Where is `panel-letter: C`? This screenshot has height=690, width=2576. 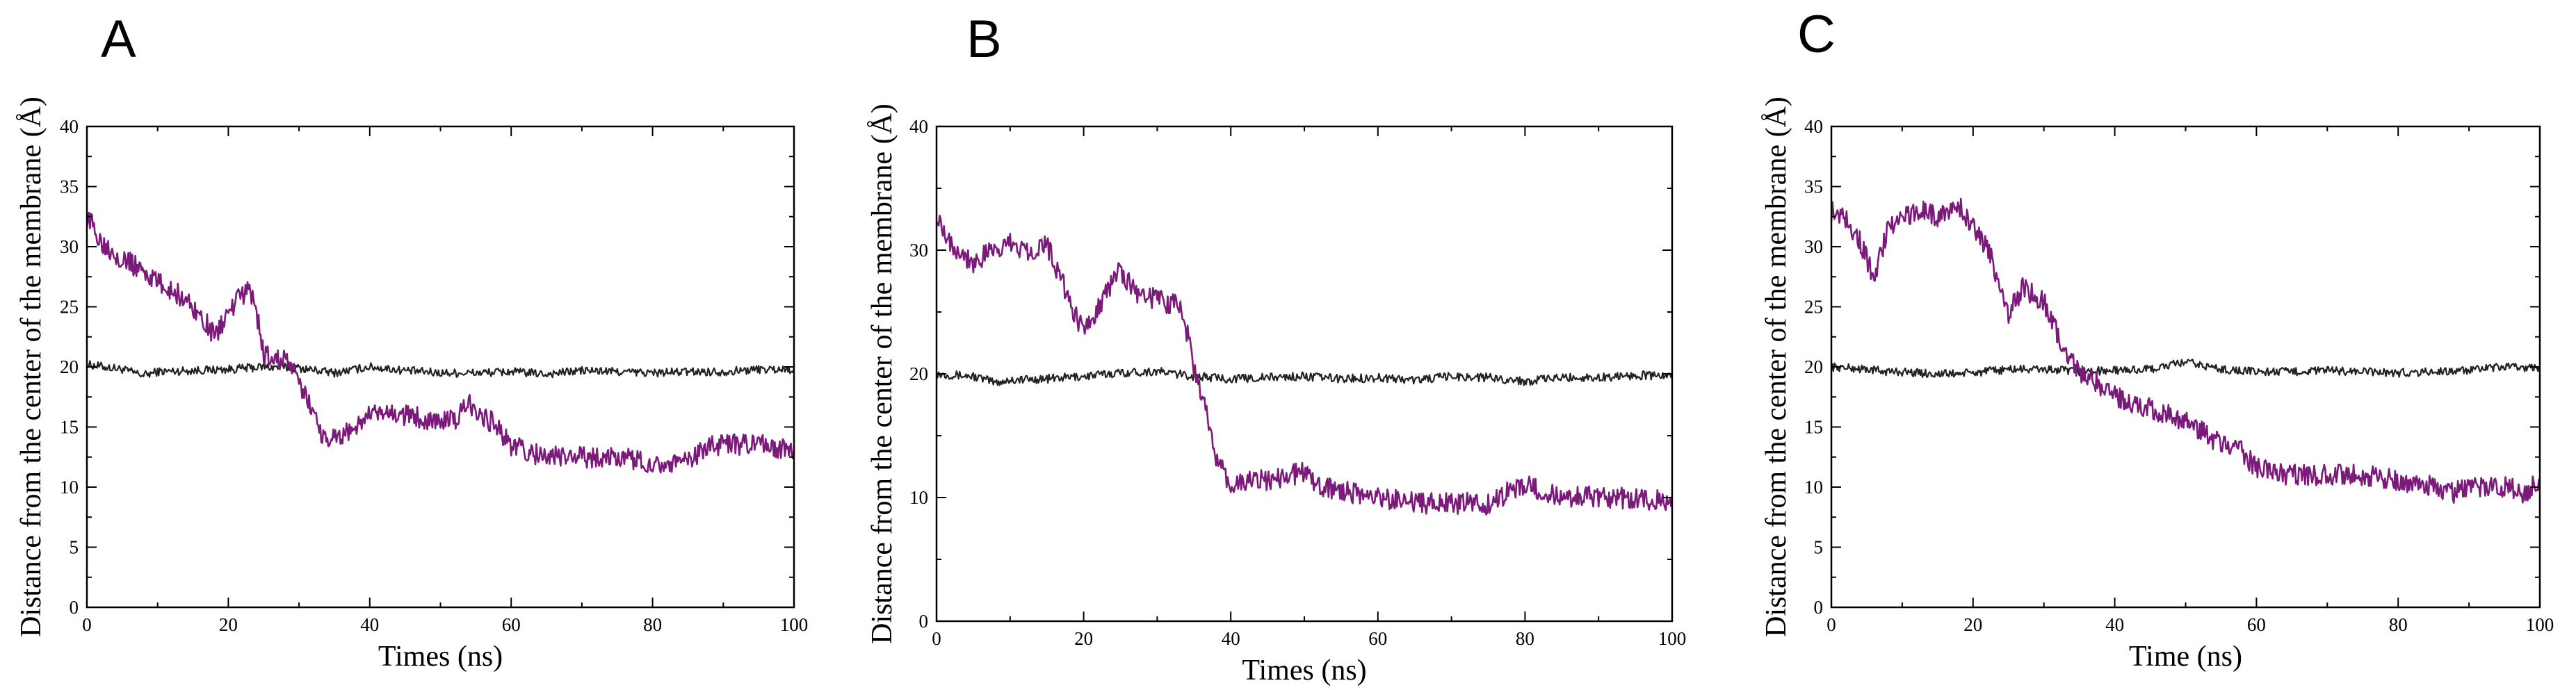 panel-letter: C is located at coordinates (1816, 34).